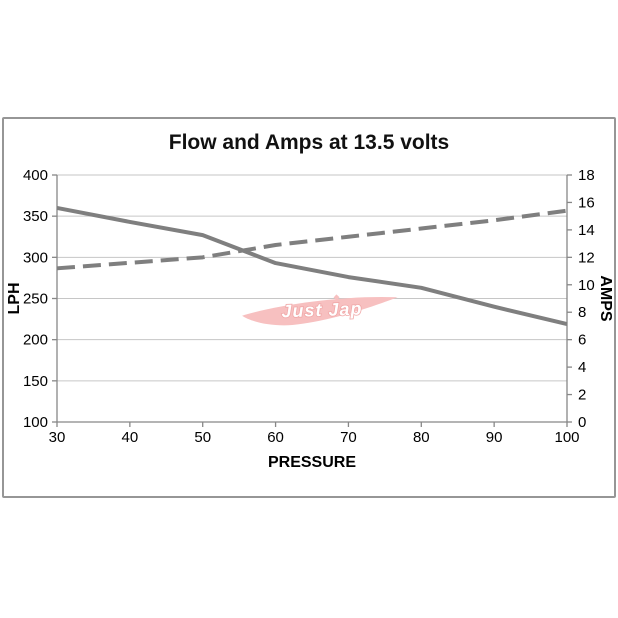 The width and height of the screenshot is (618, 618). Describe the element at coordinates (336, 297) in the screenshot. I see `watermark-spark` at that location.